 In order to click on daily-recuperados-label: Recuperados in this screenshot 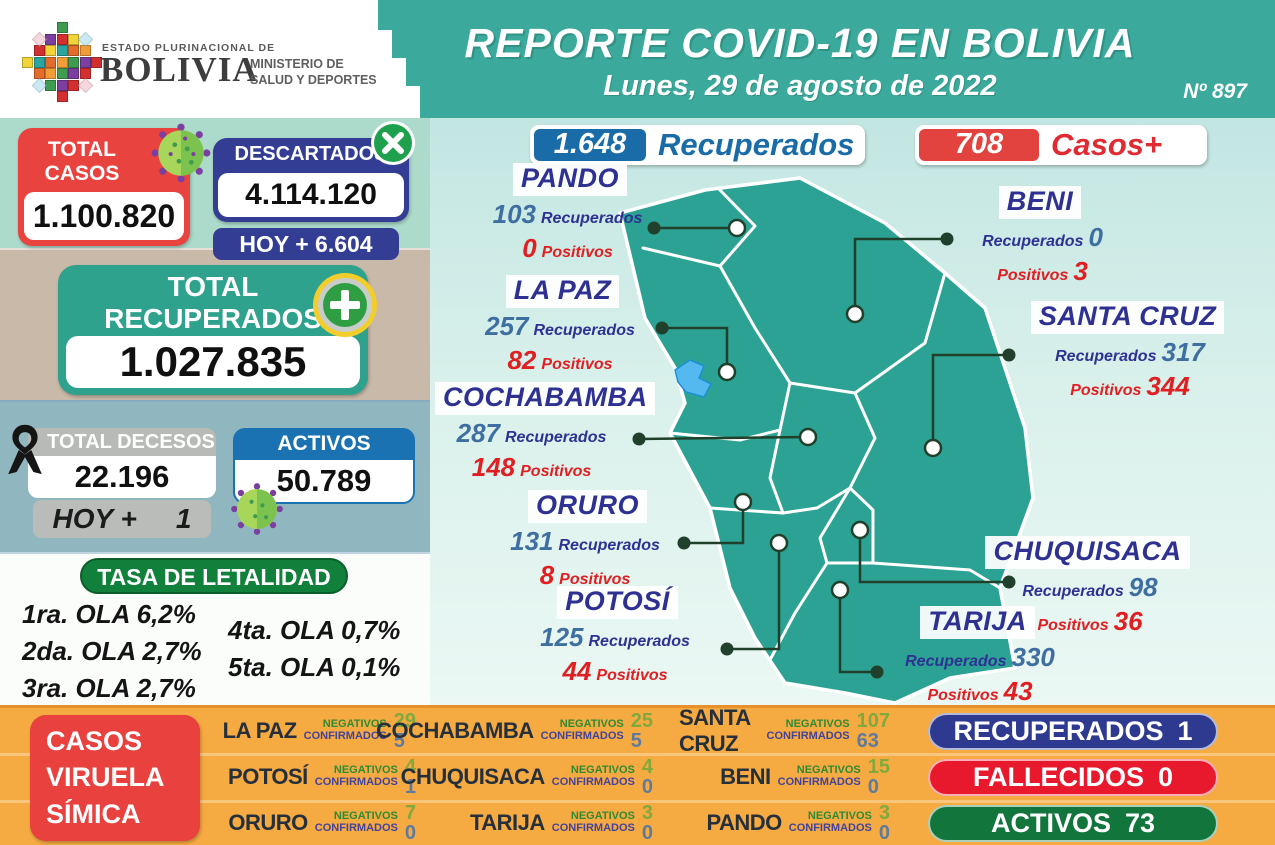, I will do `click(756, 144)`.